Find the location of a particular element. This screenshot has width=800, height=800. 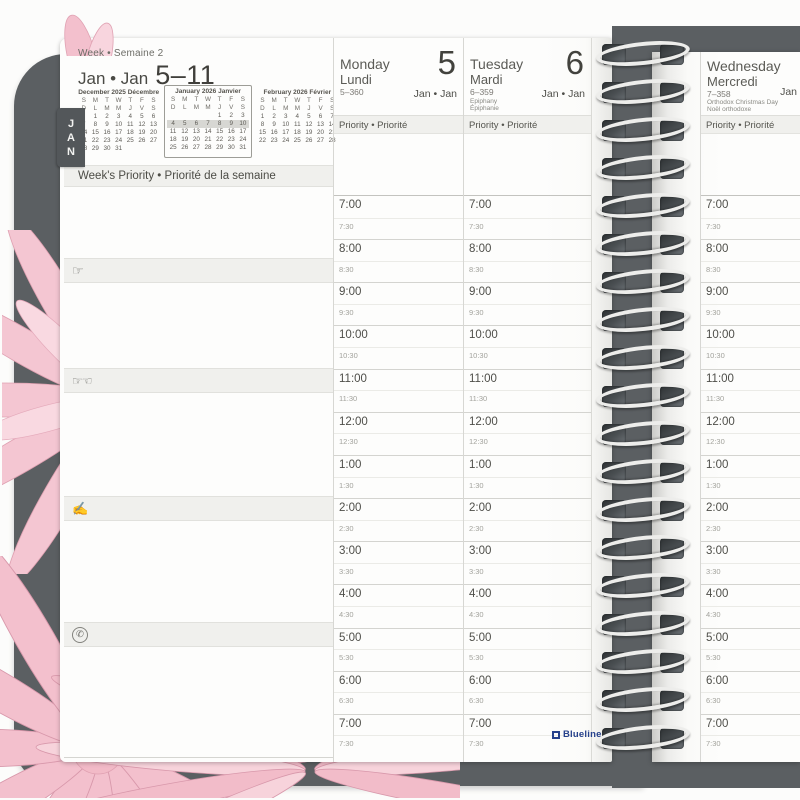

priority-band: Priority • Priorité is located at coordinates (750, 124).